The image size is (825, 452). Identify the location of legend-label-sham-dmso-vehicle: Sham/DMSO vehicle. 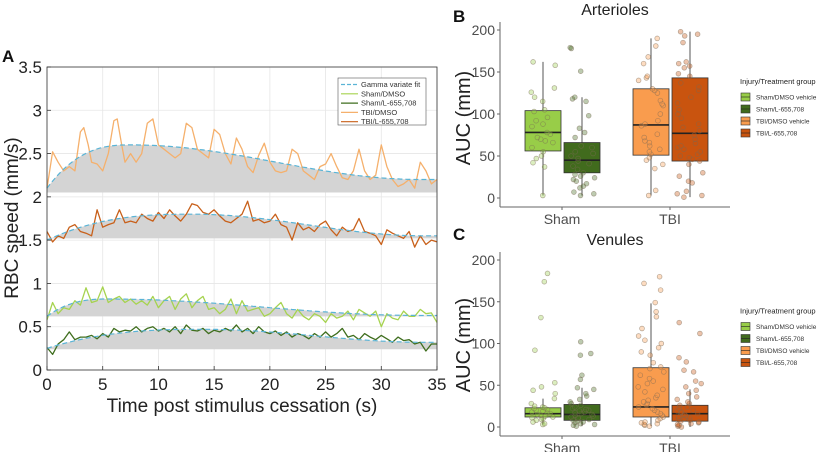
(786, 327).